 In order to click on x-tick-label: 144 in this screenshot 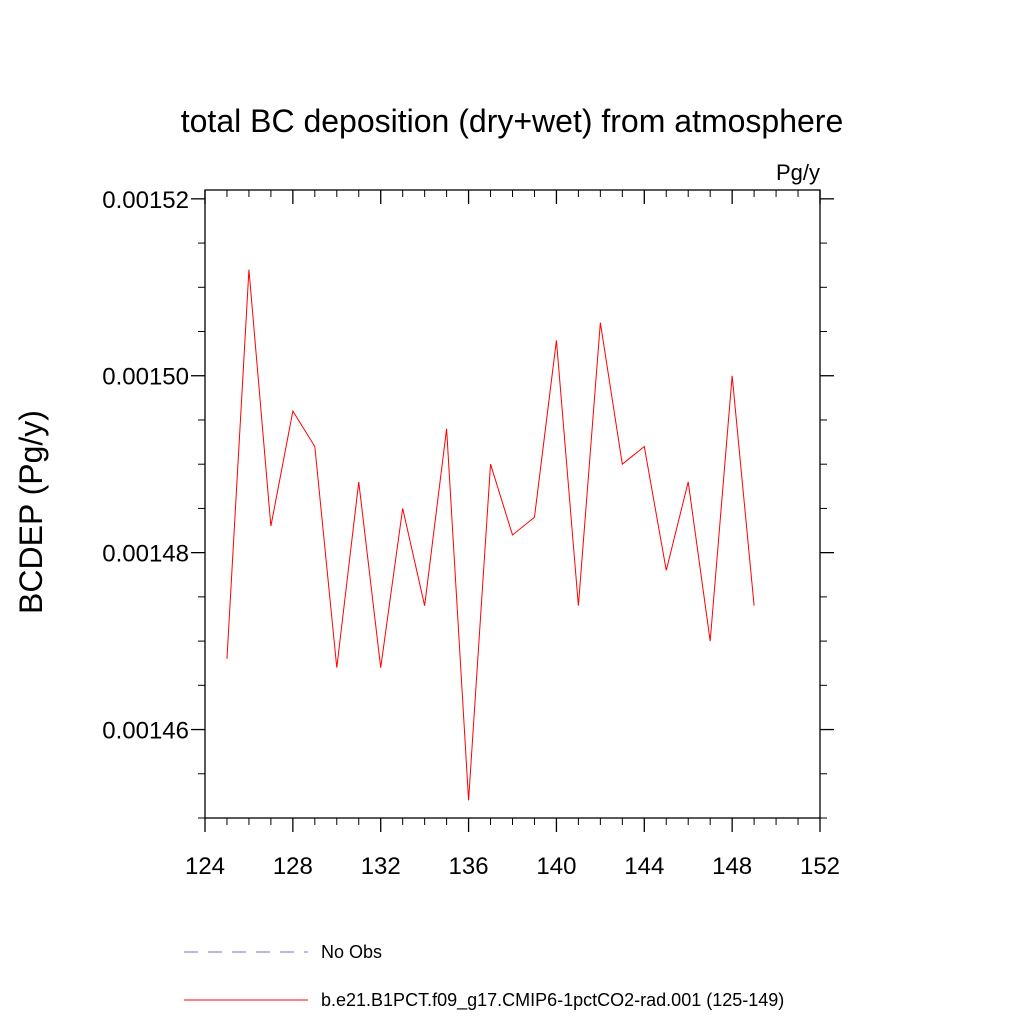, I will do `click(644, 866)`.